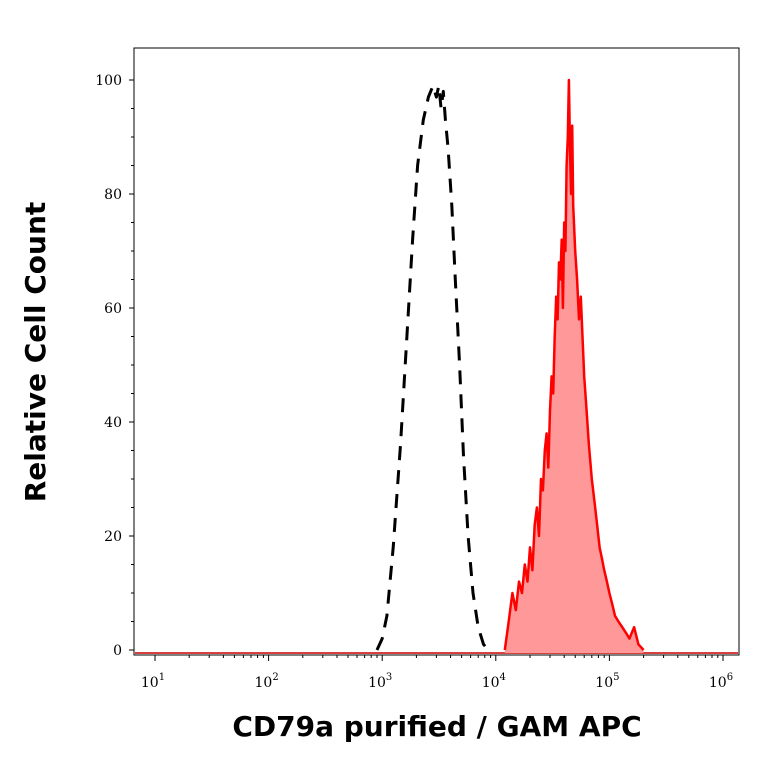 The height and width of the screenshot is (764, 764). I want to click on series-1-line, so click(574, 364).